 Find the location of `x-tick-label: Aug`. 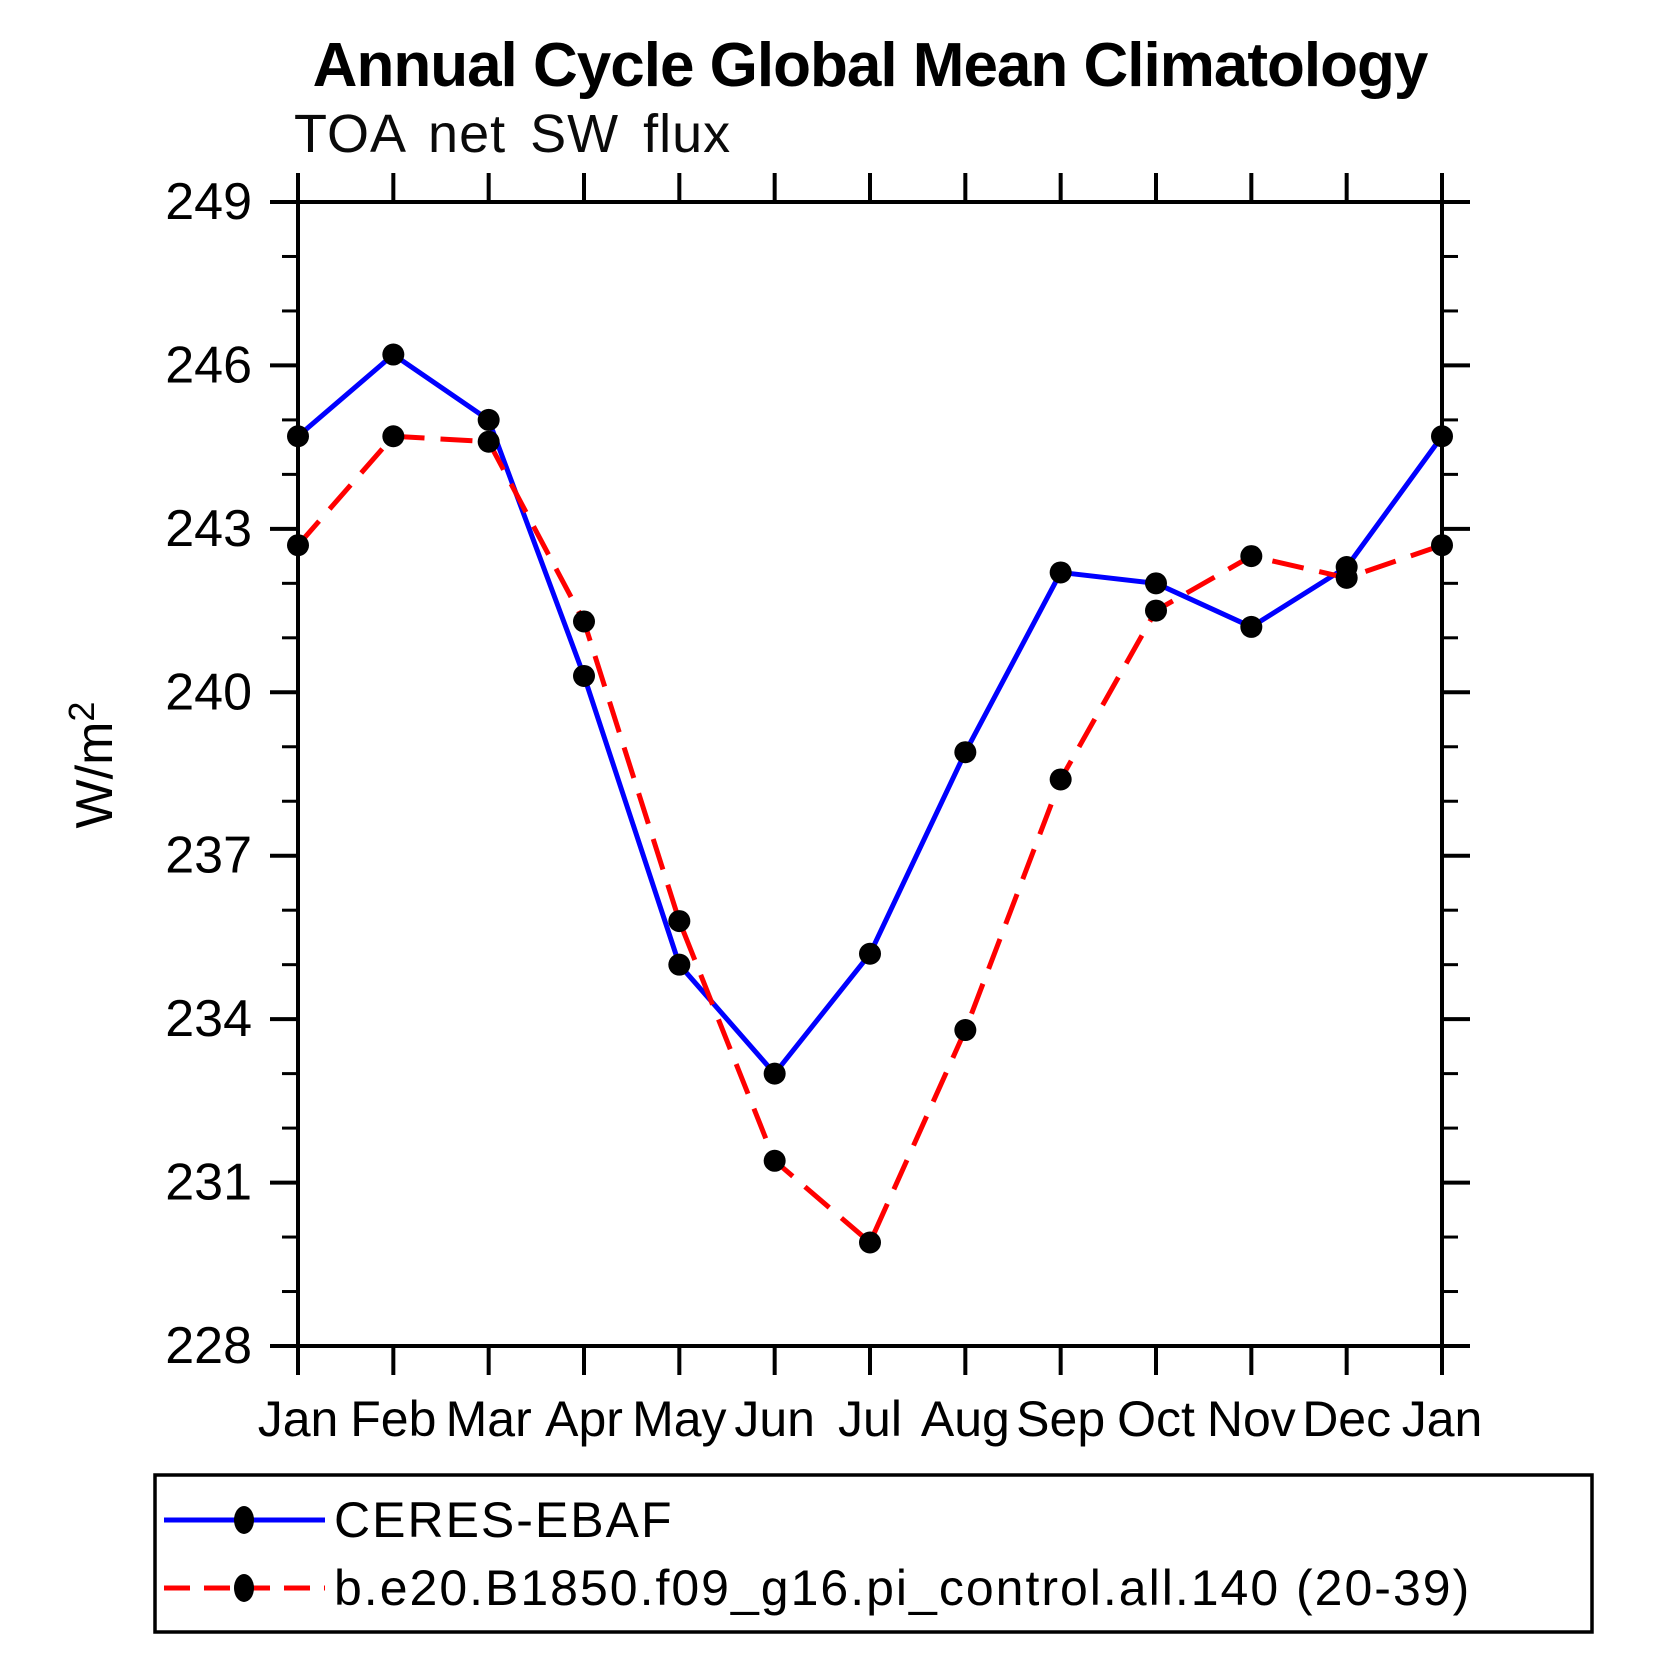

x-tick-label: Aug is located at coordinates (965, 1419).